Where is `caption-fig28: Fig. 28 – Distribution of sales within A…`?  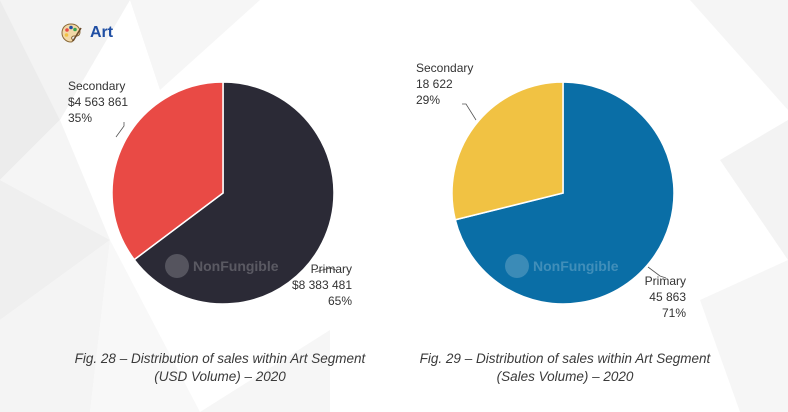 caption-fig28: Fig. 28 – Distribution of sales within A… is located at coordinates (220, 368).